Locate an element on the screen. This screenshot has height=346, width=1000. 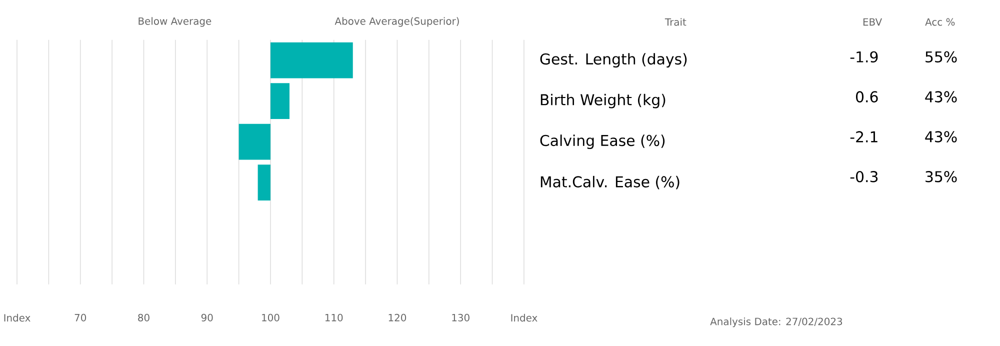
text: Analysis Date: 27/02/2023 is located at coordinates (776, 322).